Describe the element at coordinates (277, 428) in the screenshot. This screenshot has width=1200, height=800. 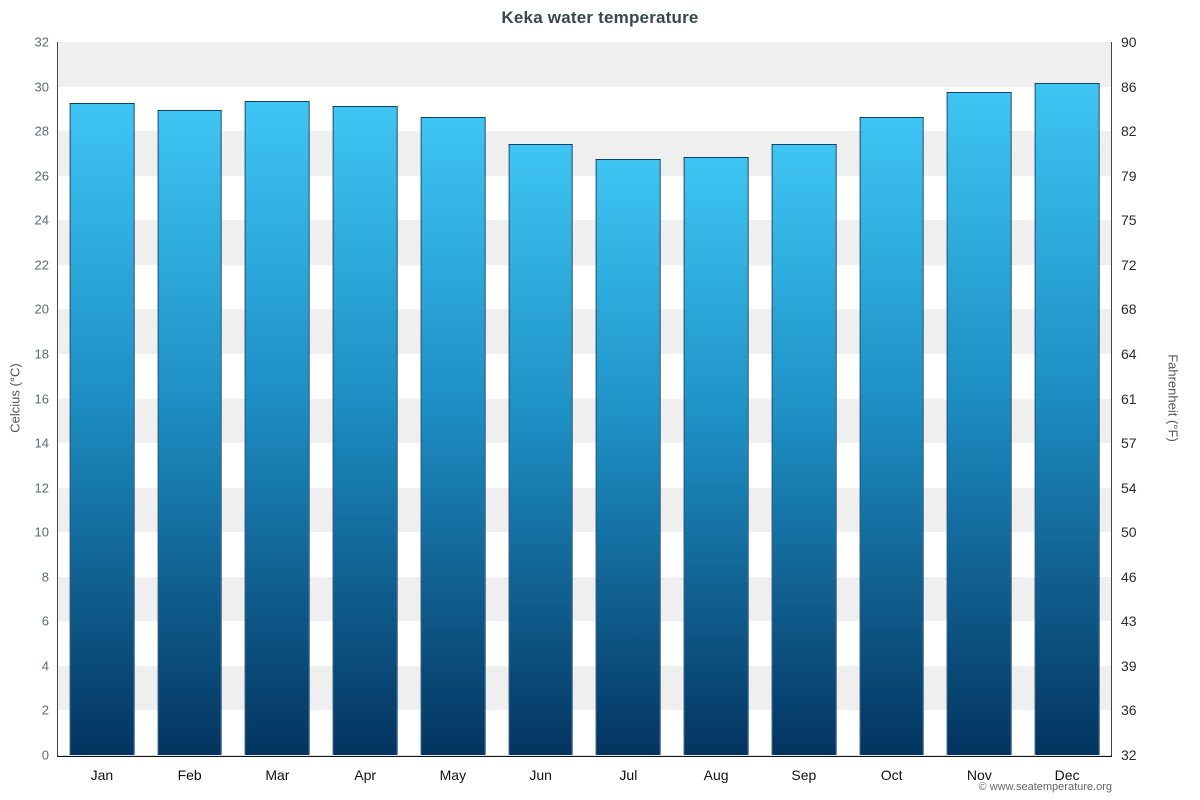
I see `bar-mar` at that location.